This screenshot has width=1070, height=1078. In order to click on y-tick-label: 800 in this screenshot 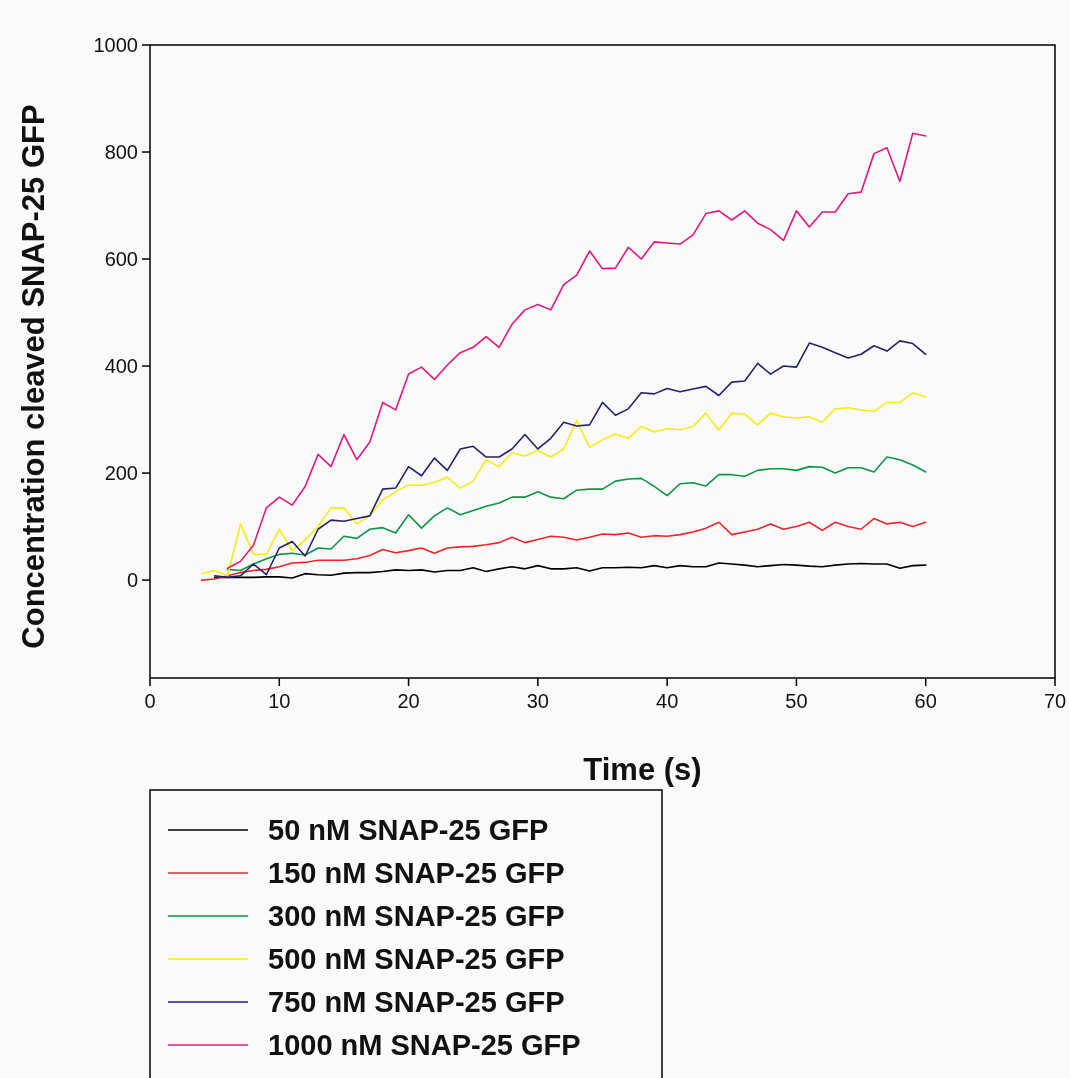, I will do `click(121, 152)`.